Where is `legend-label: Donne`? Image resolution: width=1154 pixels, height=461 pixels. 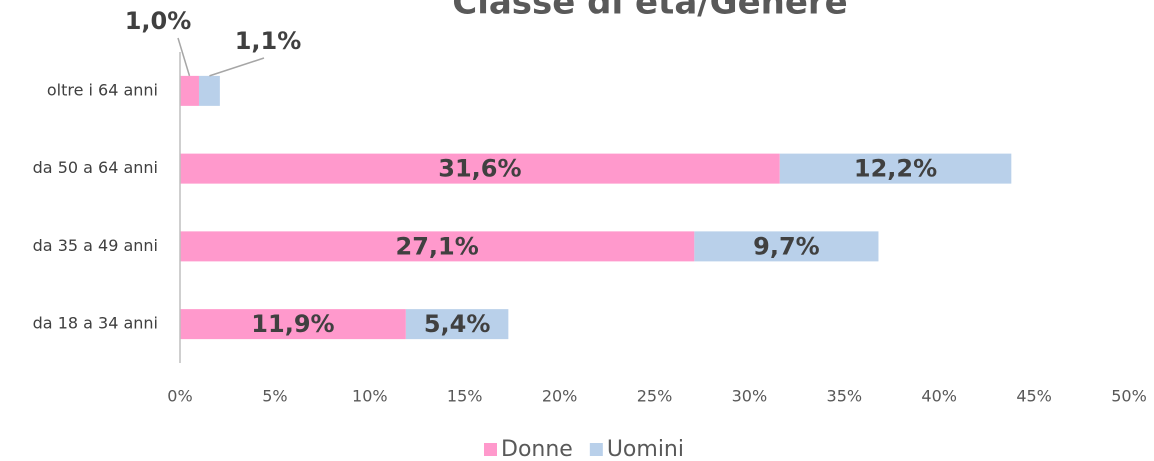
legend-label: Donne is located at coordinates (537, 449).